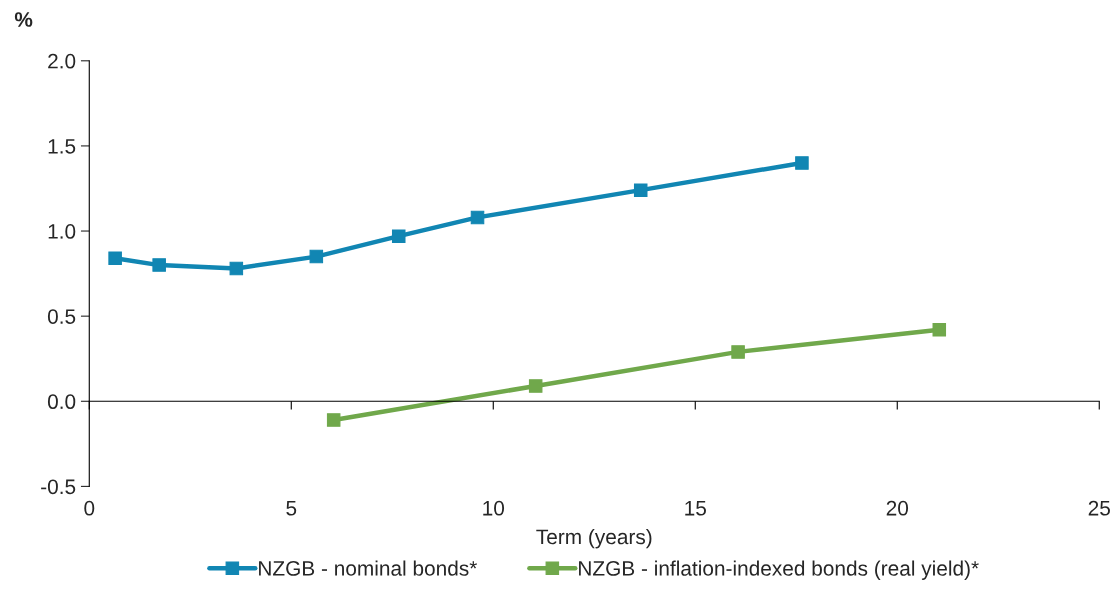 This screenshot has width=1116, height=608. I want to click on y-tick-label: 2.0, so click(62, 61).